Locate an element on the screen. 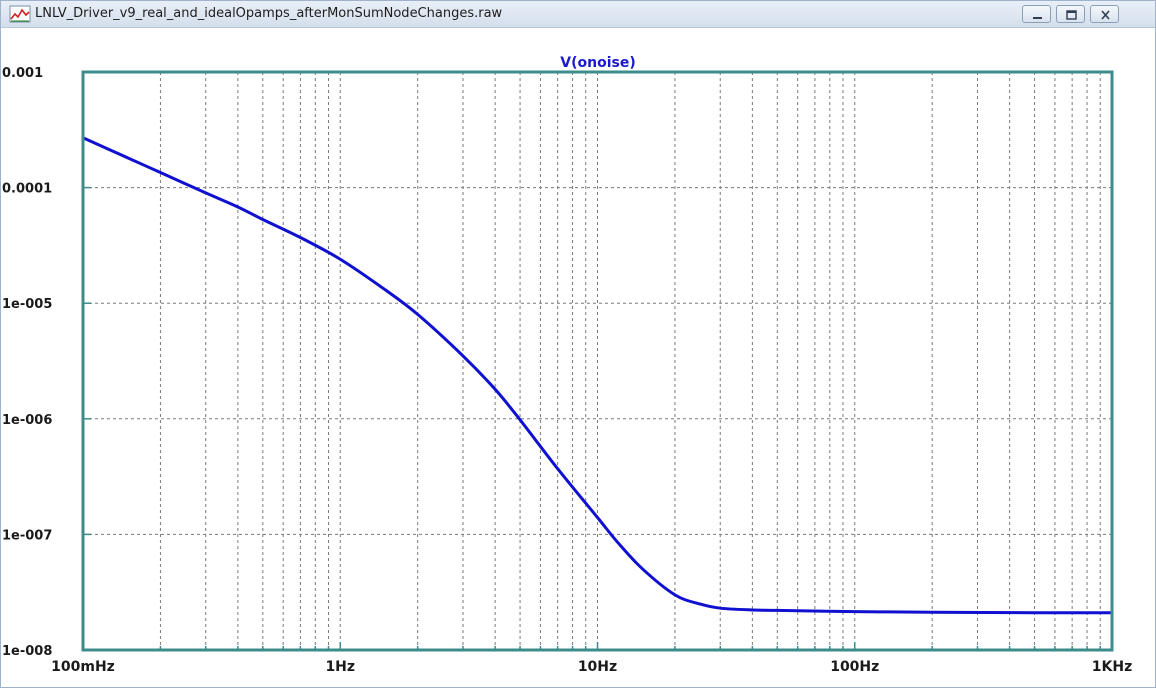 This screenshot has width=1156, height=692. y-tick-label: 0.0001 is located at coordinates (27, 189).